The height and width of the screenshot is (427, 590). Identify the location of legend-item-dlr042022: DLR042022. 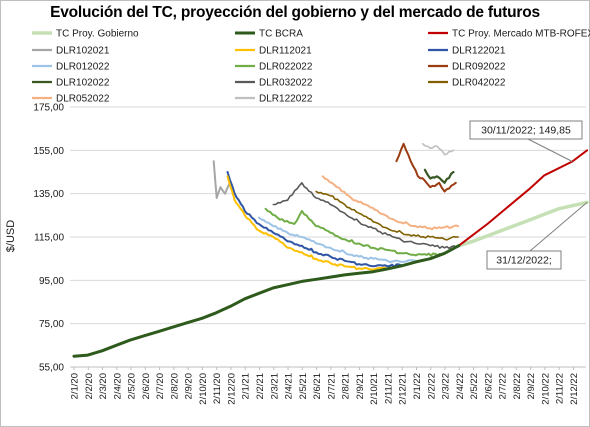
(467, 83).